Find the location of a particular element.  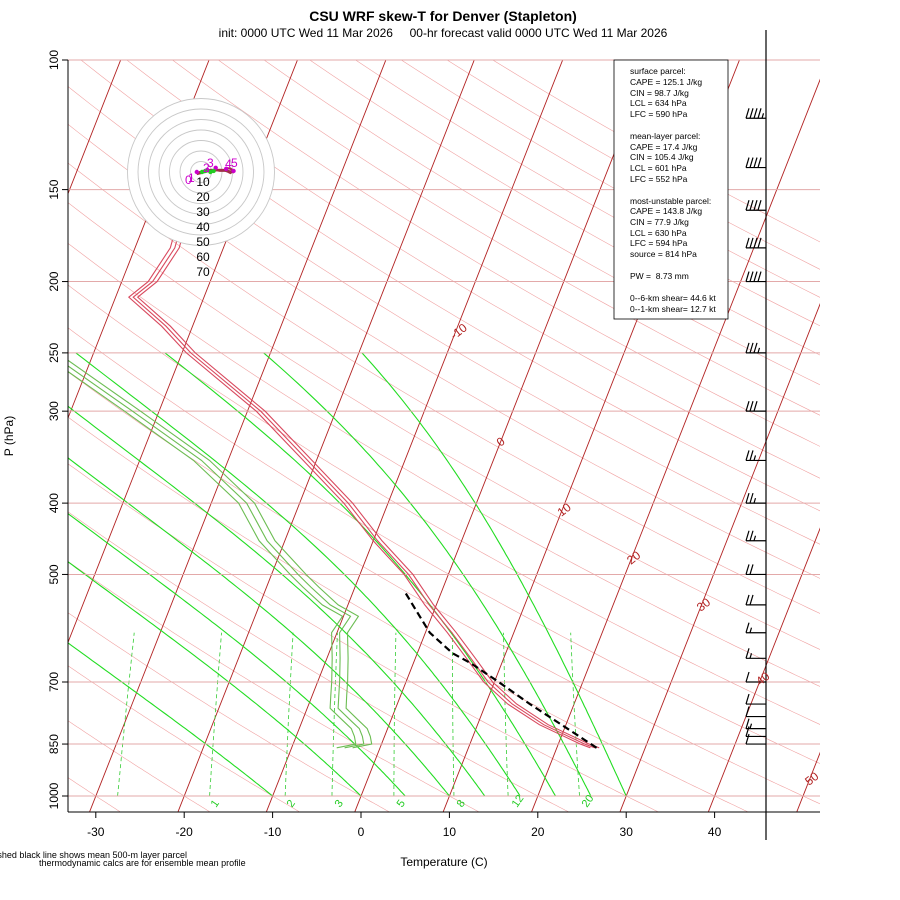

stat-shear-0-1km: 0--1-km shear= 12.7 kt is located at coordinates (673, 309).